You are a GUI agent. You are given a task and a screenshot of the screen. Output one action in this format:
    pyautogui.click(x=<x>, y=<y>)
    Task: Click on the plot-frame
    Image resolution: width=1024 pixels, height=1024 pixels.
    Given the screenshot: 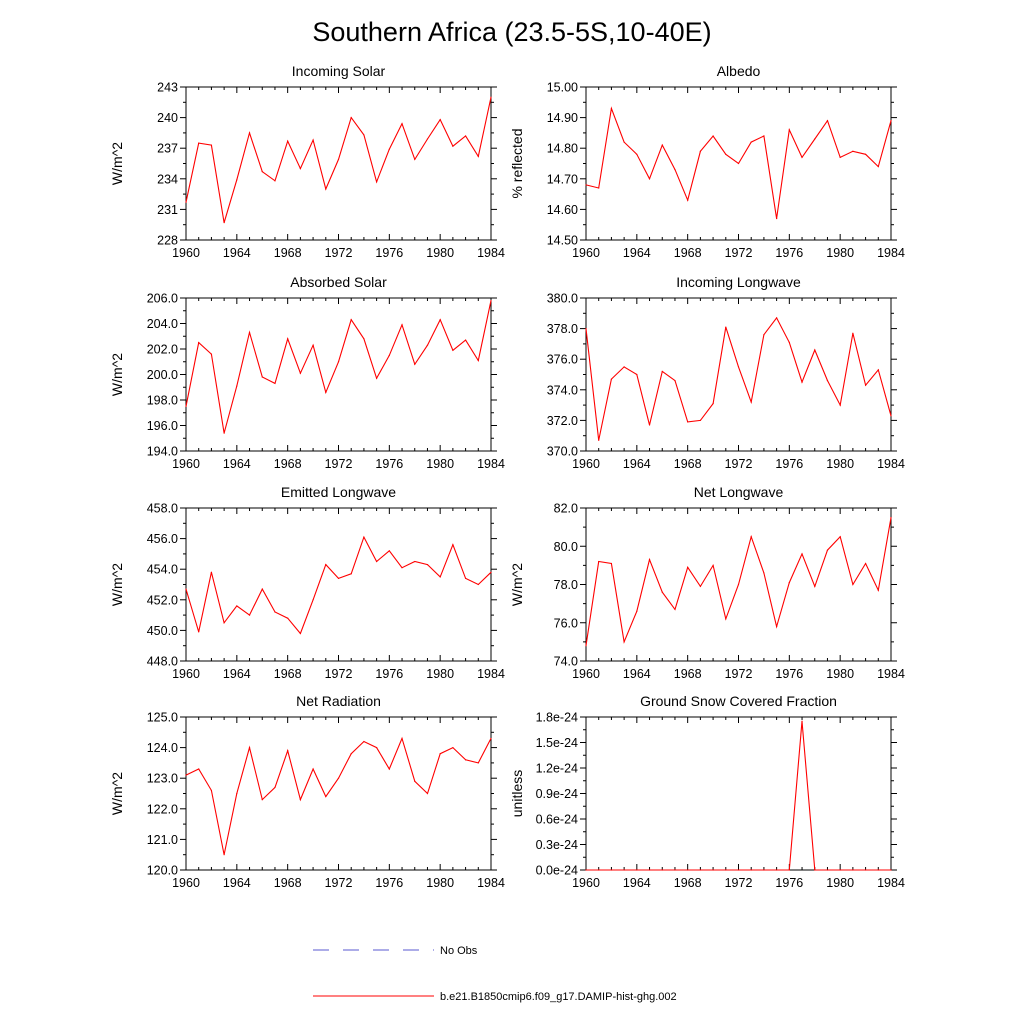 What is the action you would take?
    pyautogui.click(x=338, y=584)
    